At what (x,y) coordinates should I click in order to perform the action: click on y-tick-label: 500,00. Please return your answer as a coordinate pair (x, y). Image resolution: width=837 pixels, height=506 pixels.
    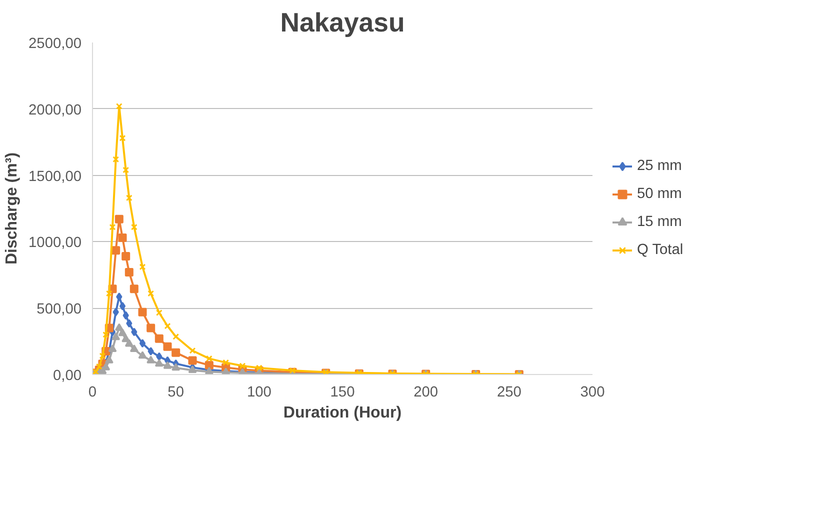
    Looking at the image, I should click on (59, 310).